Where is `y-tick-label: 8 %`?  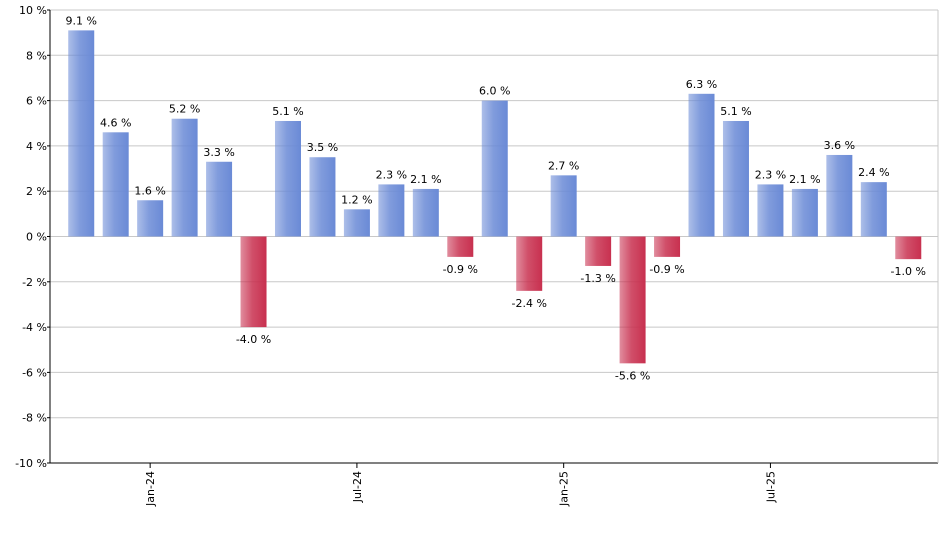
y-tick-label: 8 % is located at coordinates (36, 55).